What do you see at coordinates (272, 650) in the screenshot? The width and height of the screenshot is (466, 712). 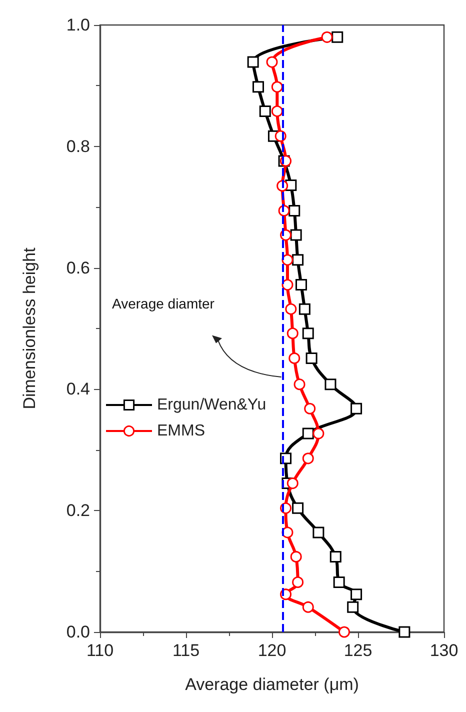 I see `x-tick-label: 120` at bounding box center [272, 650].